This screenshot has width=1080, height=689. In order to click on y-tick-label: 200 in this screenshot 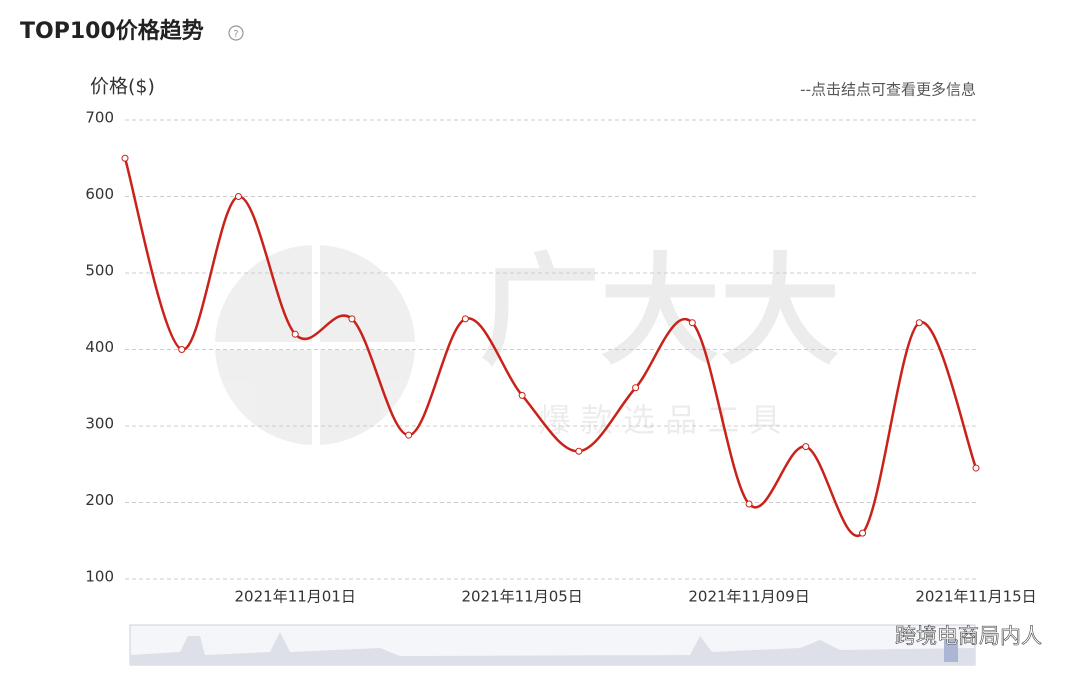, I will do `click(99, 500)`.